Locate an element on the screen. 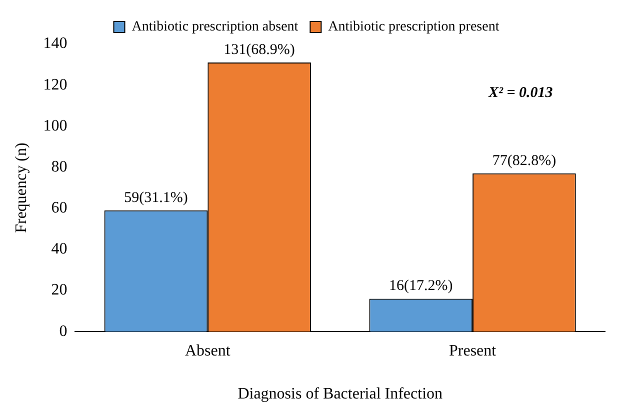 This screenshot has height=416, width=625. y-tick-label: 120 is located at coordinates (55, 85).